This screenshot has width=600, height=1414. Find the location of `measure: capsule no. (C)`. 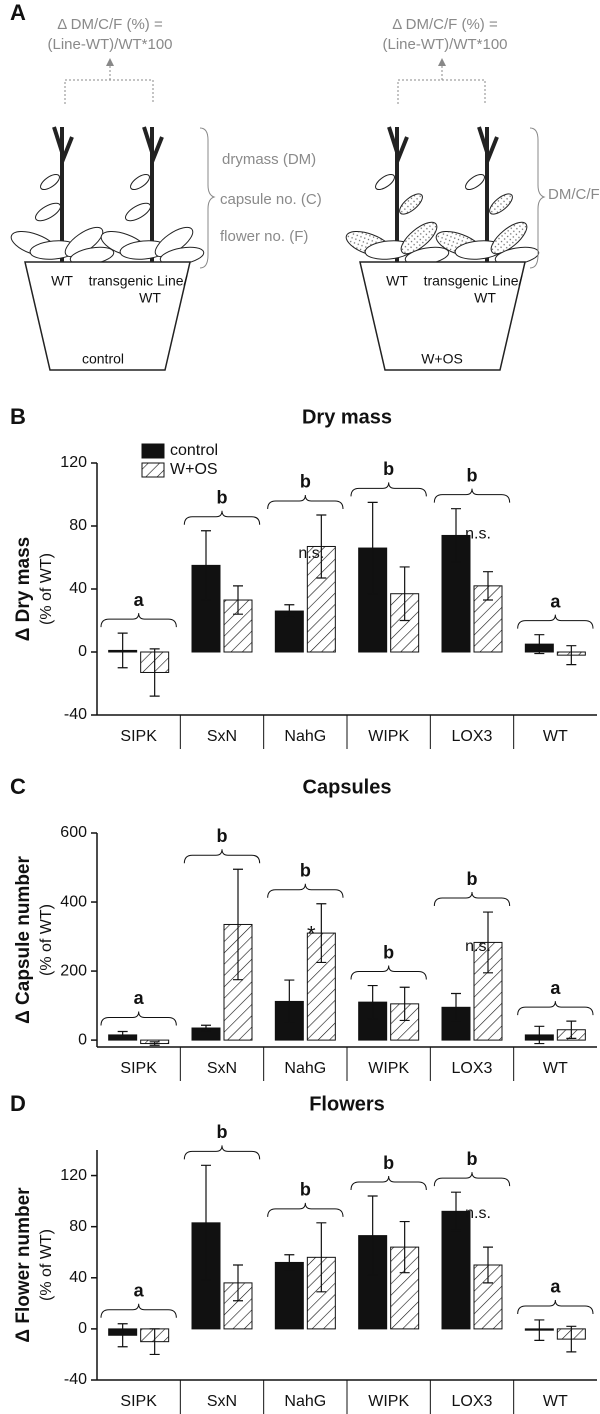

measure: capsule no. (C) is located at coordinates (271, 199).